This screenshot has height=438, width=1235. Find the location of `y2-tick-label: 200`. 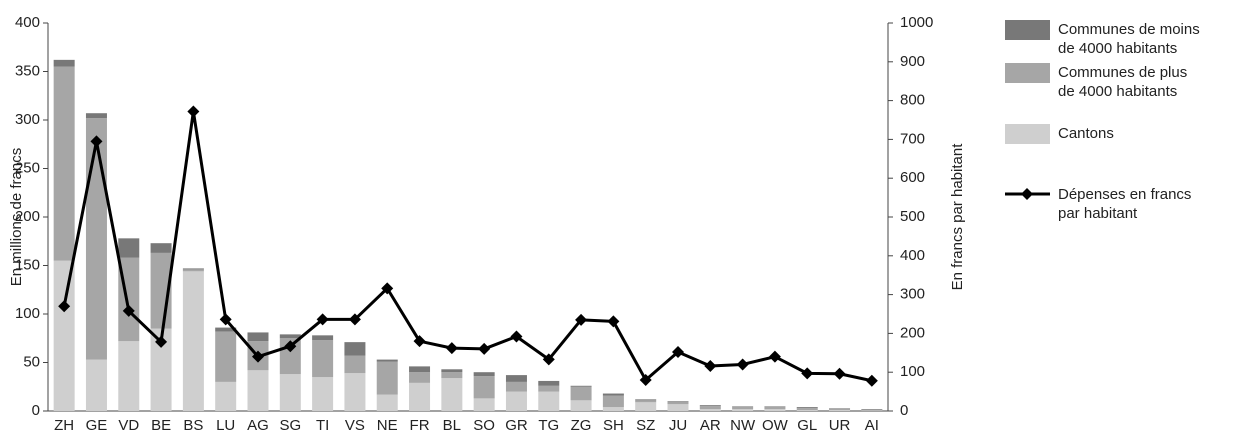

y2-tick-label: 200 is located at coordinates (912, 332).